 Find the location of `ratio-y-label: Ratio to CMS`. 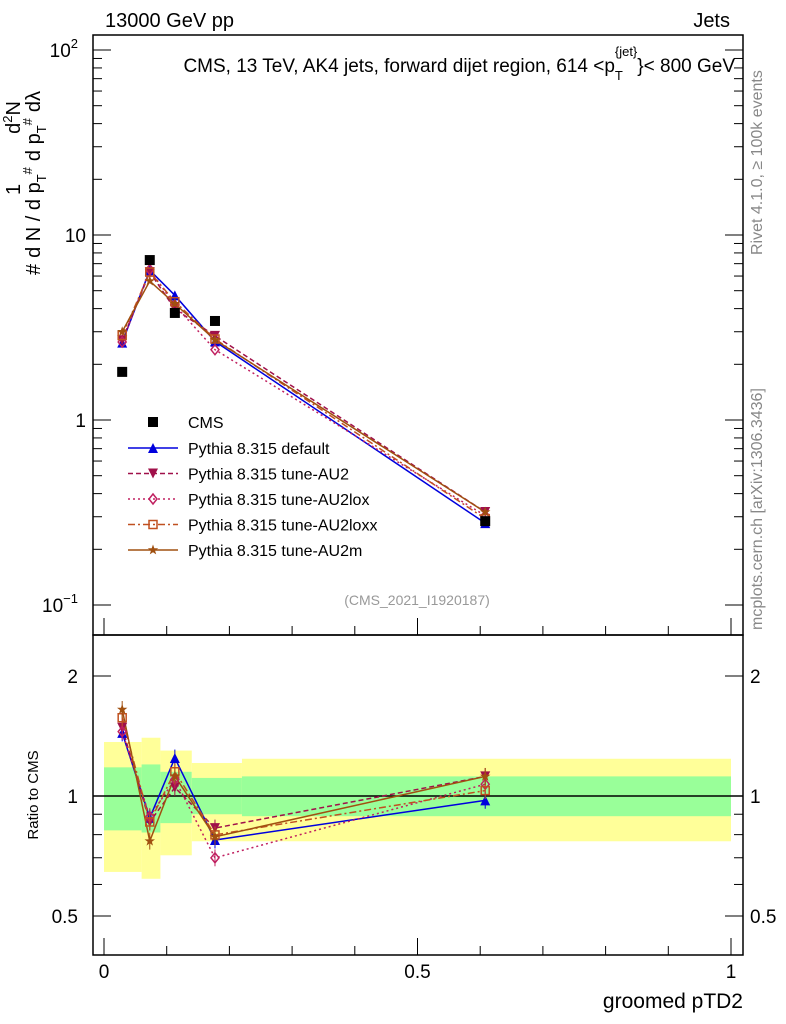

ratio-y-label: Ratio to CMS is located at coordinates (33, 794).